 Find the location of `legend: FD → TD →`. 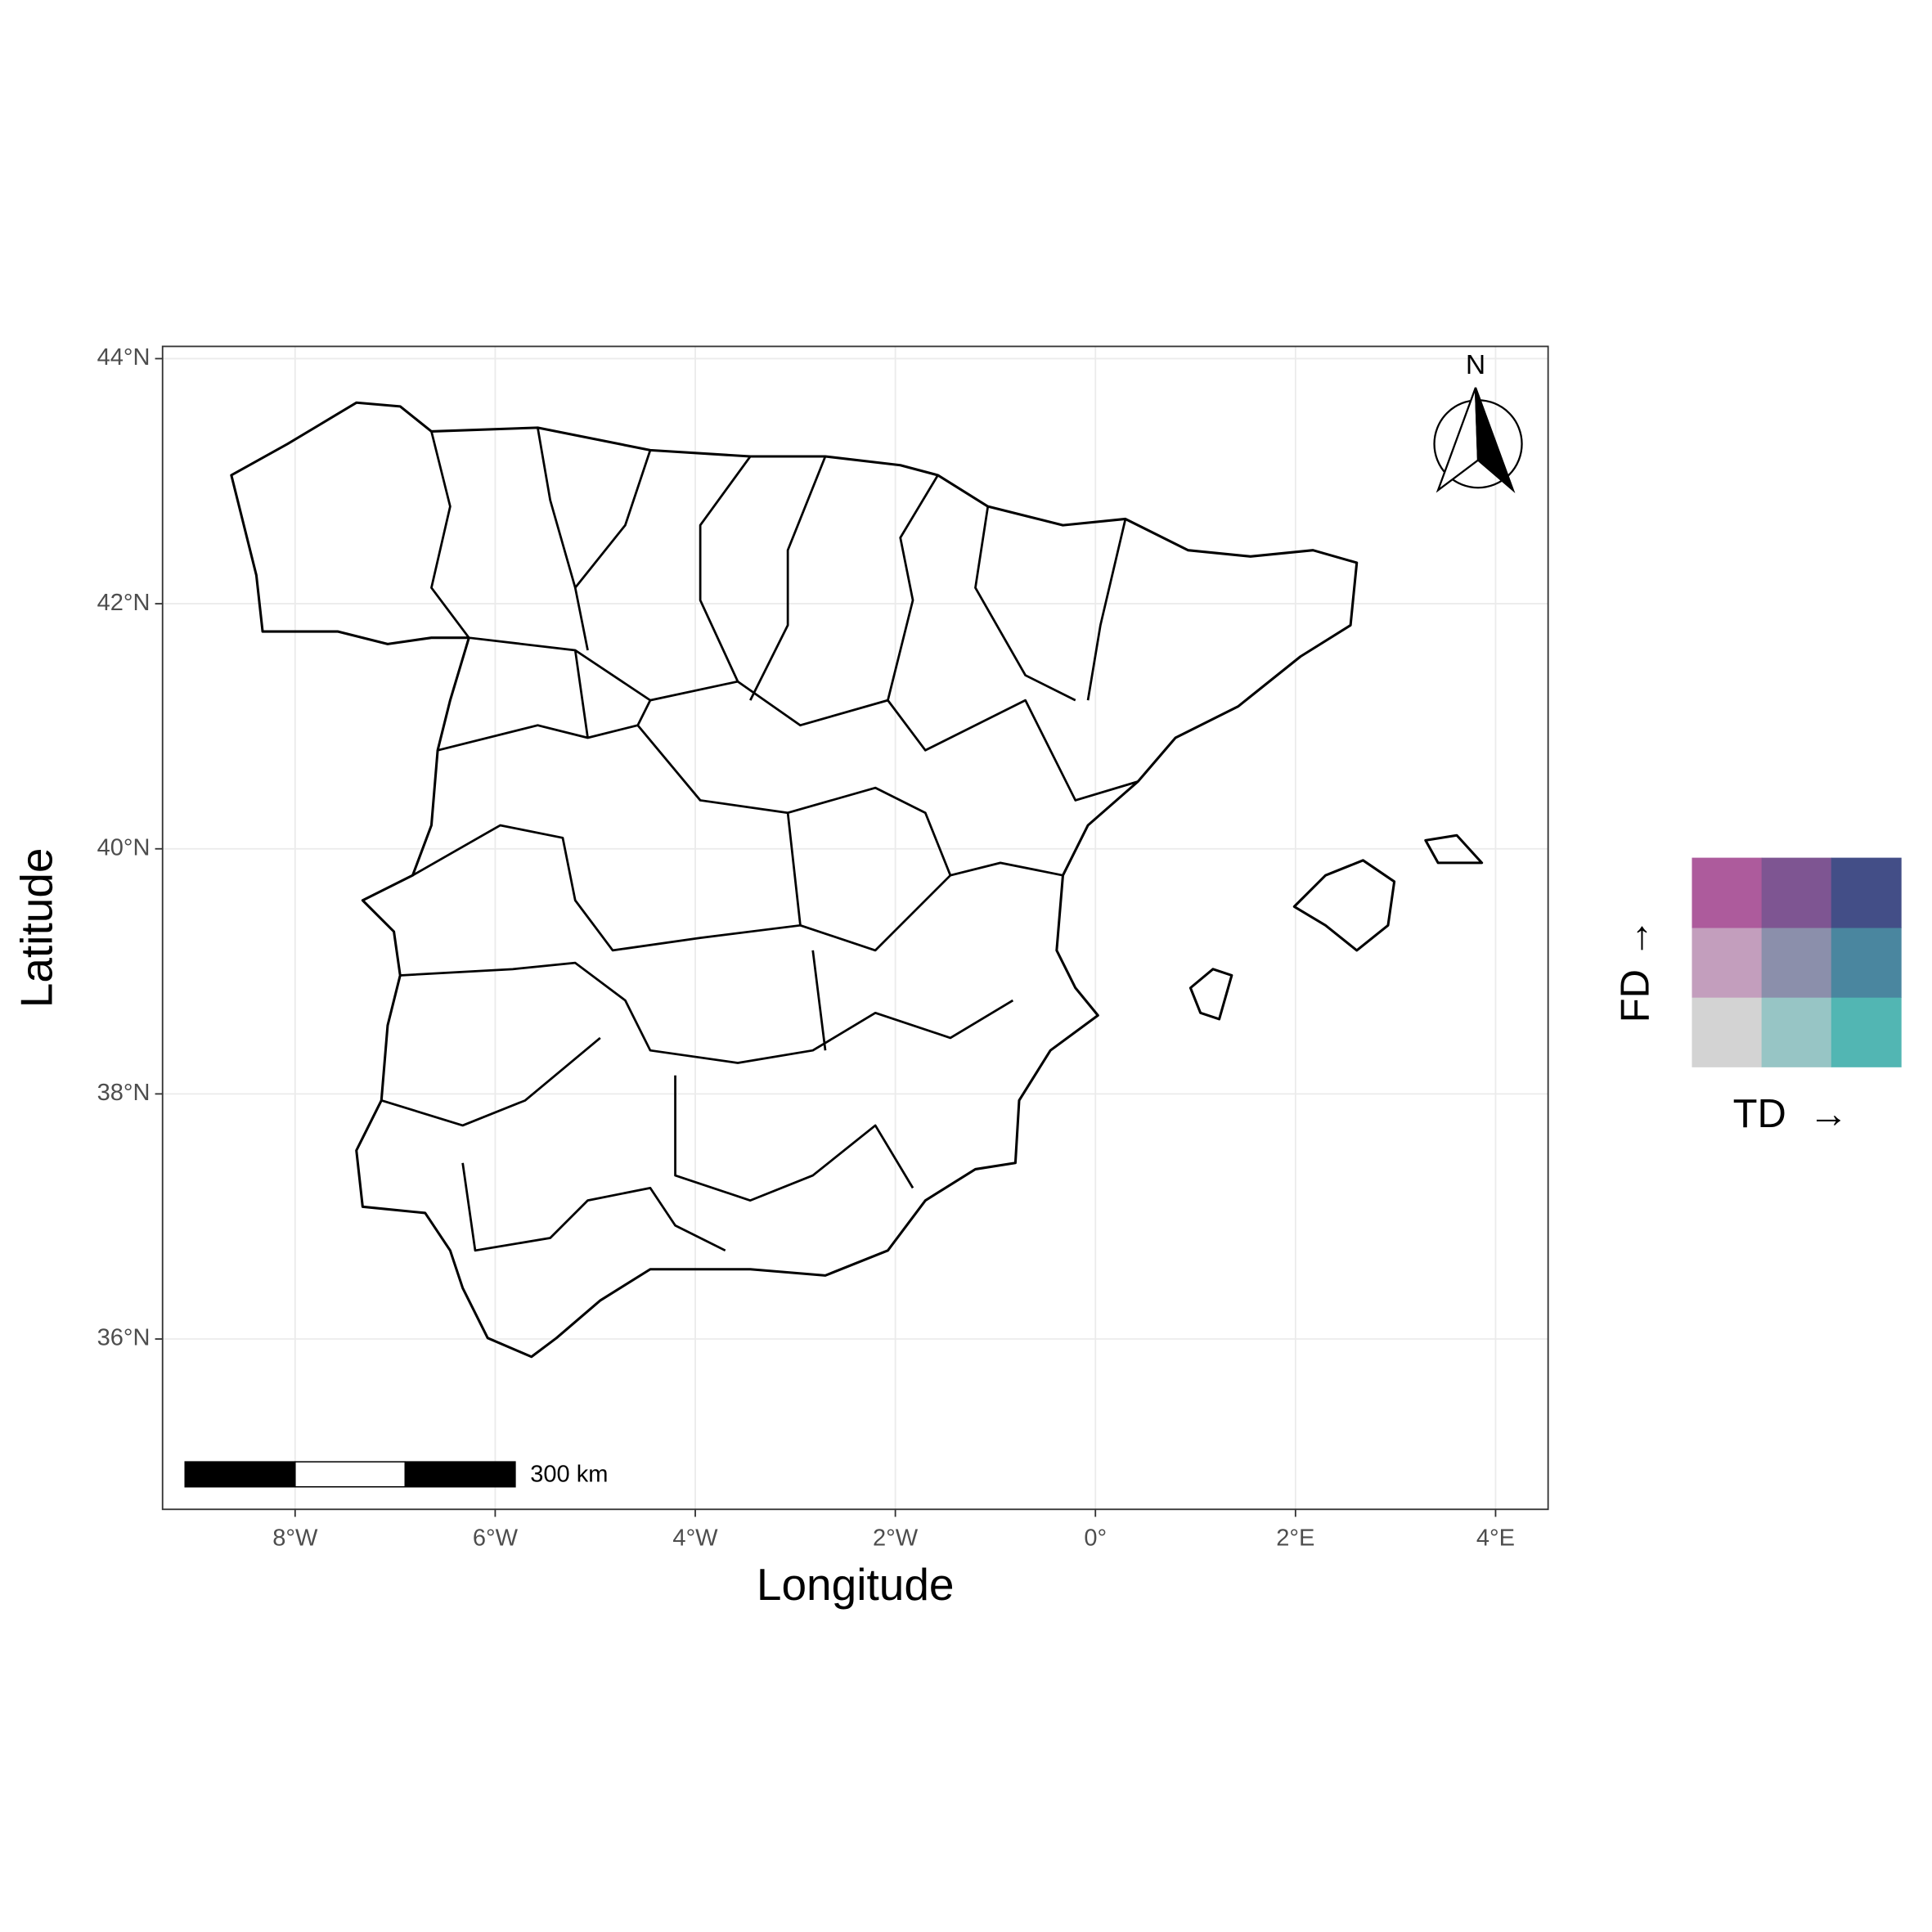

legend: FD → TD → is located at coordinates (1758, 997).